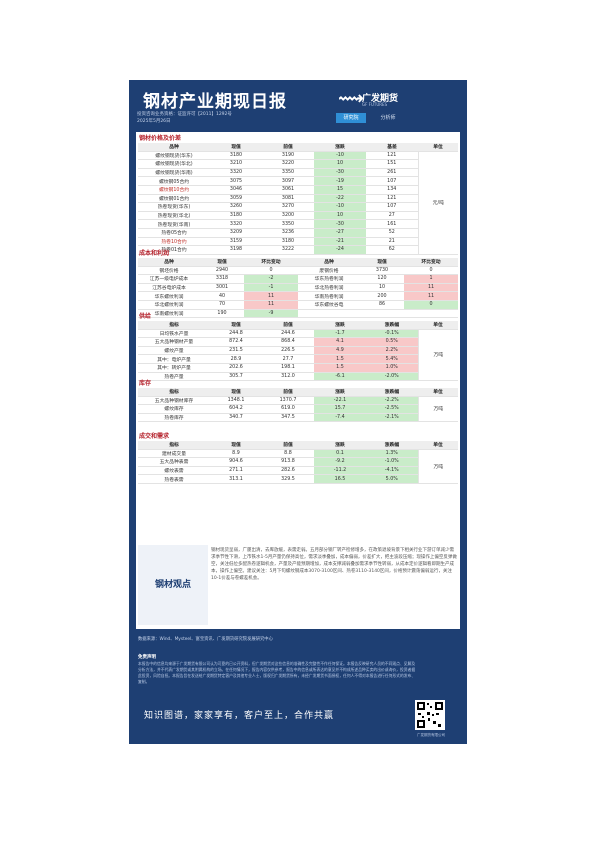 The image size is (595, 842). What do you see at coordinates (174, 334) in the screenshot?
I see `row-name: 日均铁水产量` at bounding box center [174, 334].